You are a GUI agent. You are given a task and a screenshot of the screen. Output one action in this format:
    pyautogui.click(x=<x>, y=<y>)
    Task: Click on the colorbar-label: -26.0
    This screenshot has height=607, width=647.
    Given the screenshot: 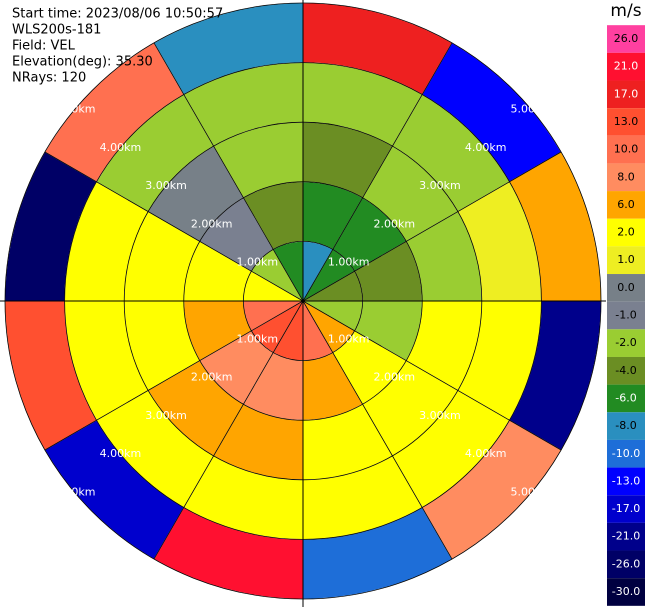 What is the action you would take?
    pyautogui.click(x=626, y=563)
    